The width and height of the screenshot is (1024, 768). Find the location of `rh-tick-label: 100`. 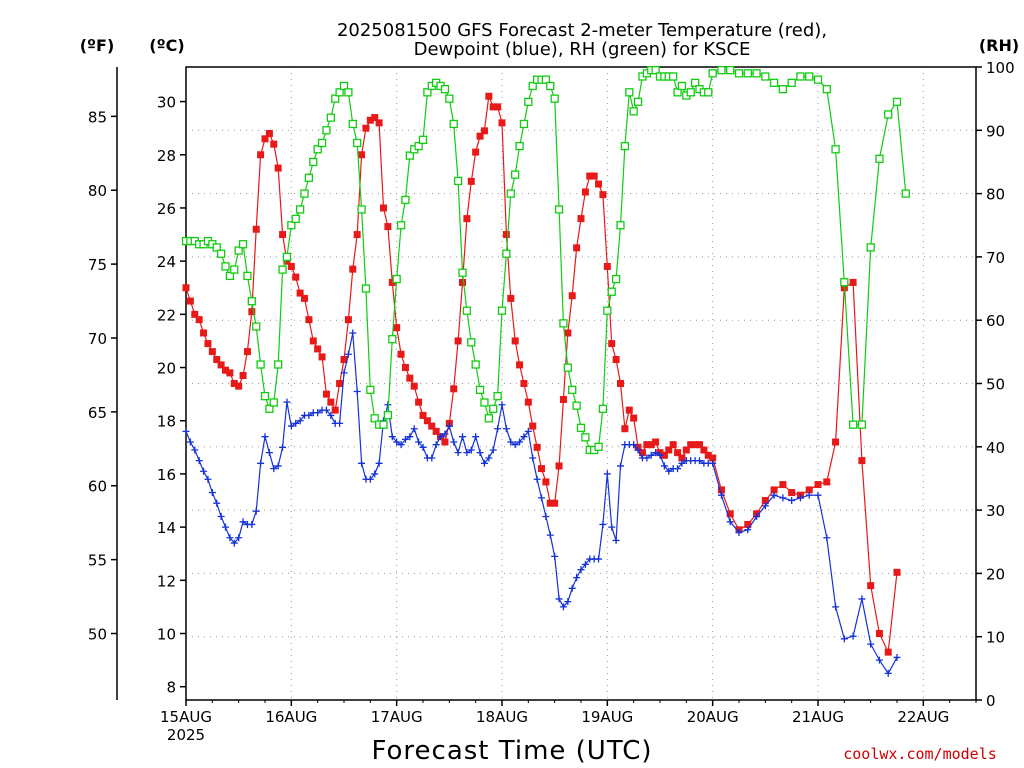

rh-tick-label: 100 is located at coordinates (1000, 68).